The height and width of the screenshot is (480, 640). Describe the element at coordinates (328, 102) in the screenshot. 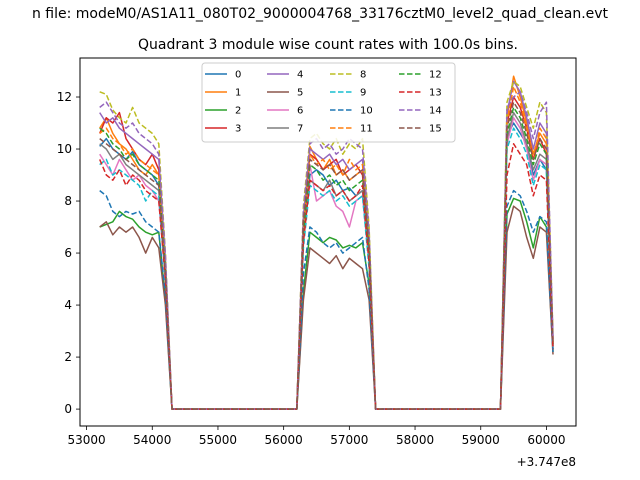

I see `legend-box` at that location.